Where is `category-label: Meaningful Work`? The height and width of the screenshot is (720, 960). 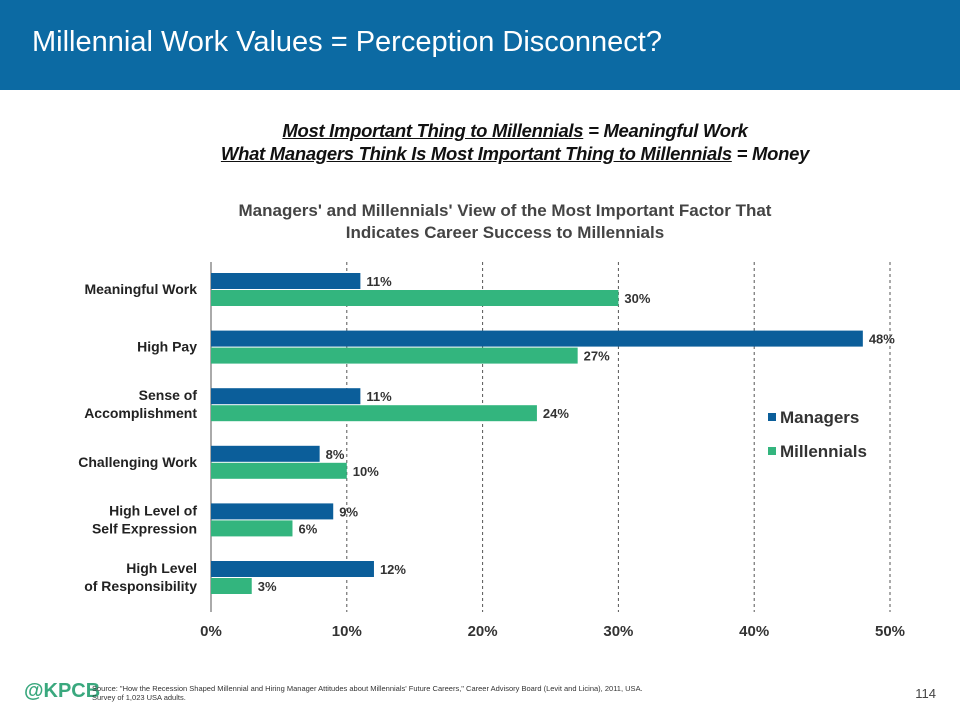 category-label: Meaningful Work is located at coordinates (140, 289).